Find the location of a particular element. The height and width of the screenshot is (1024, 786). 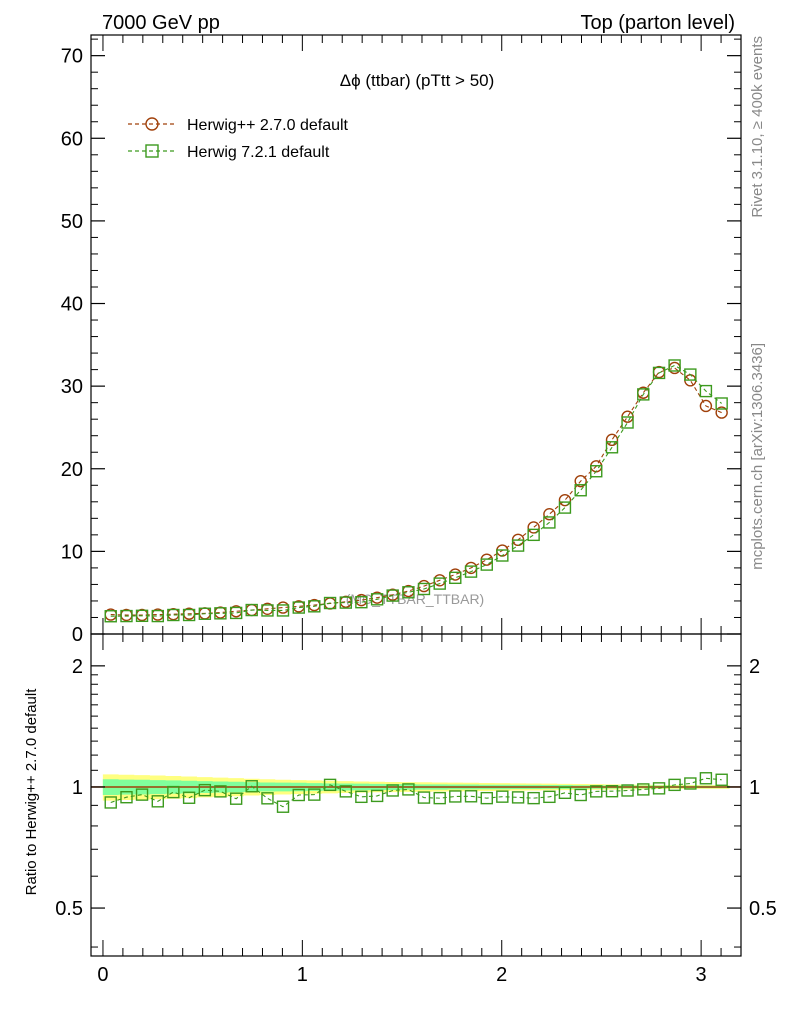

x-tick-label: 1 is located at coordinates (302, 975).